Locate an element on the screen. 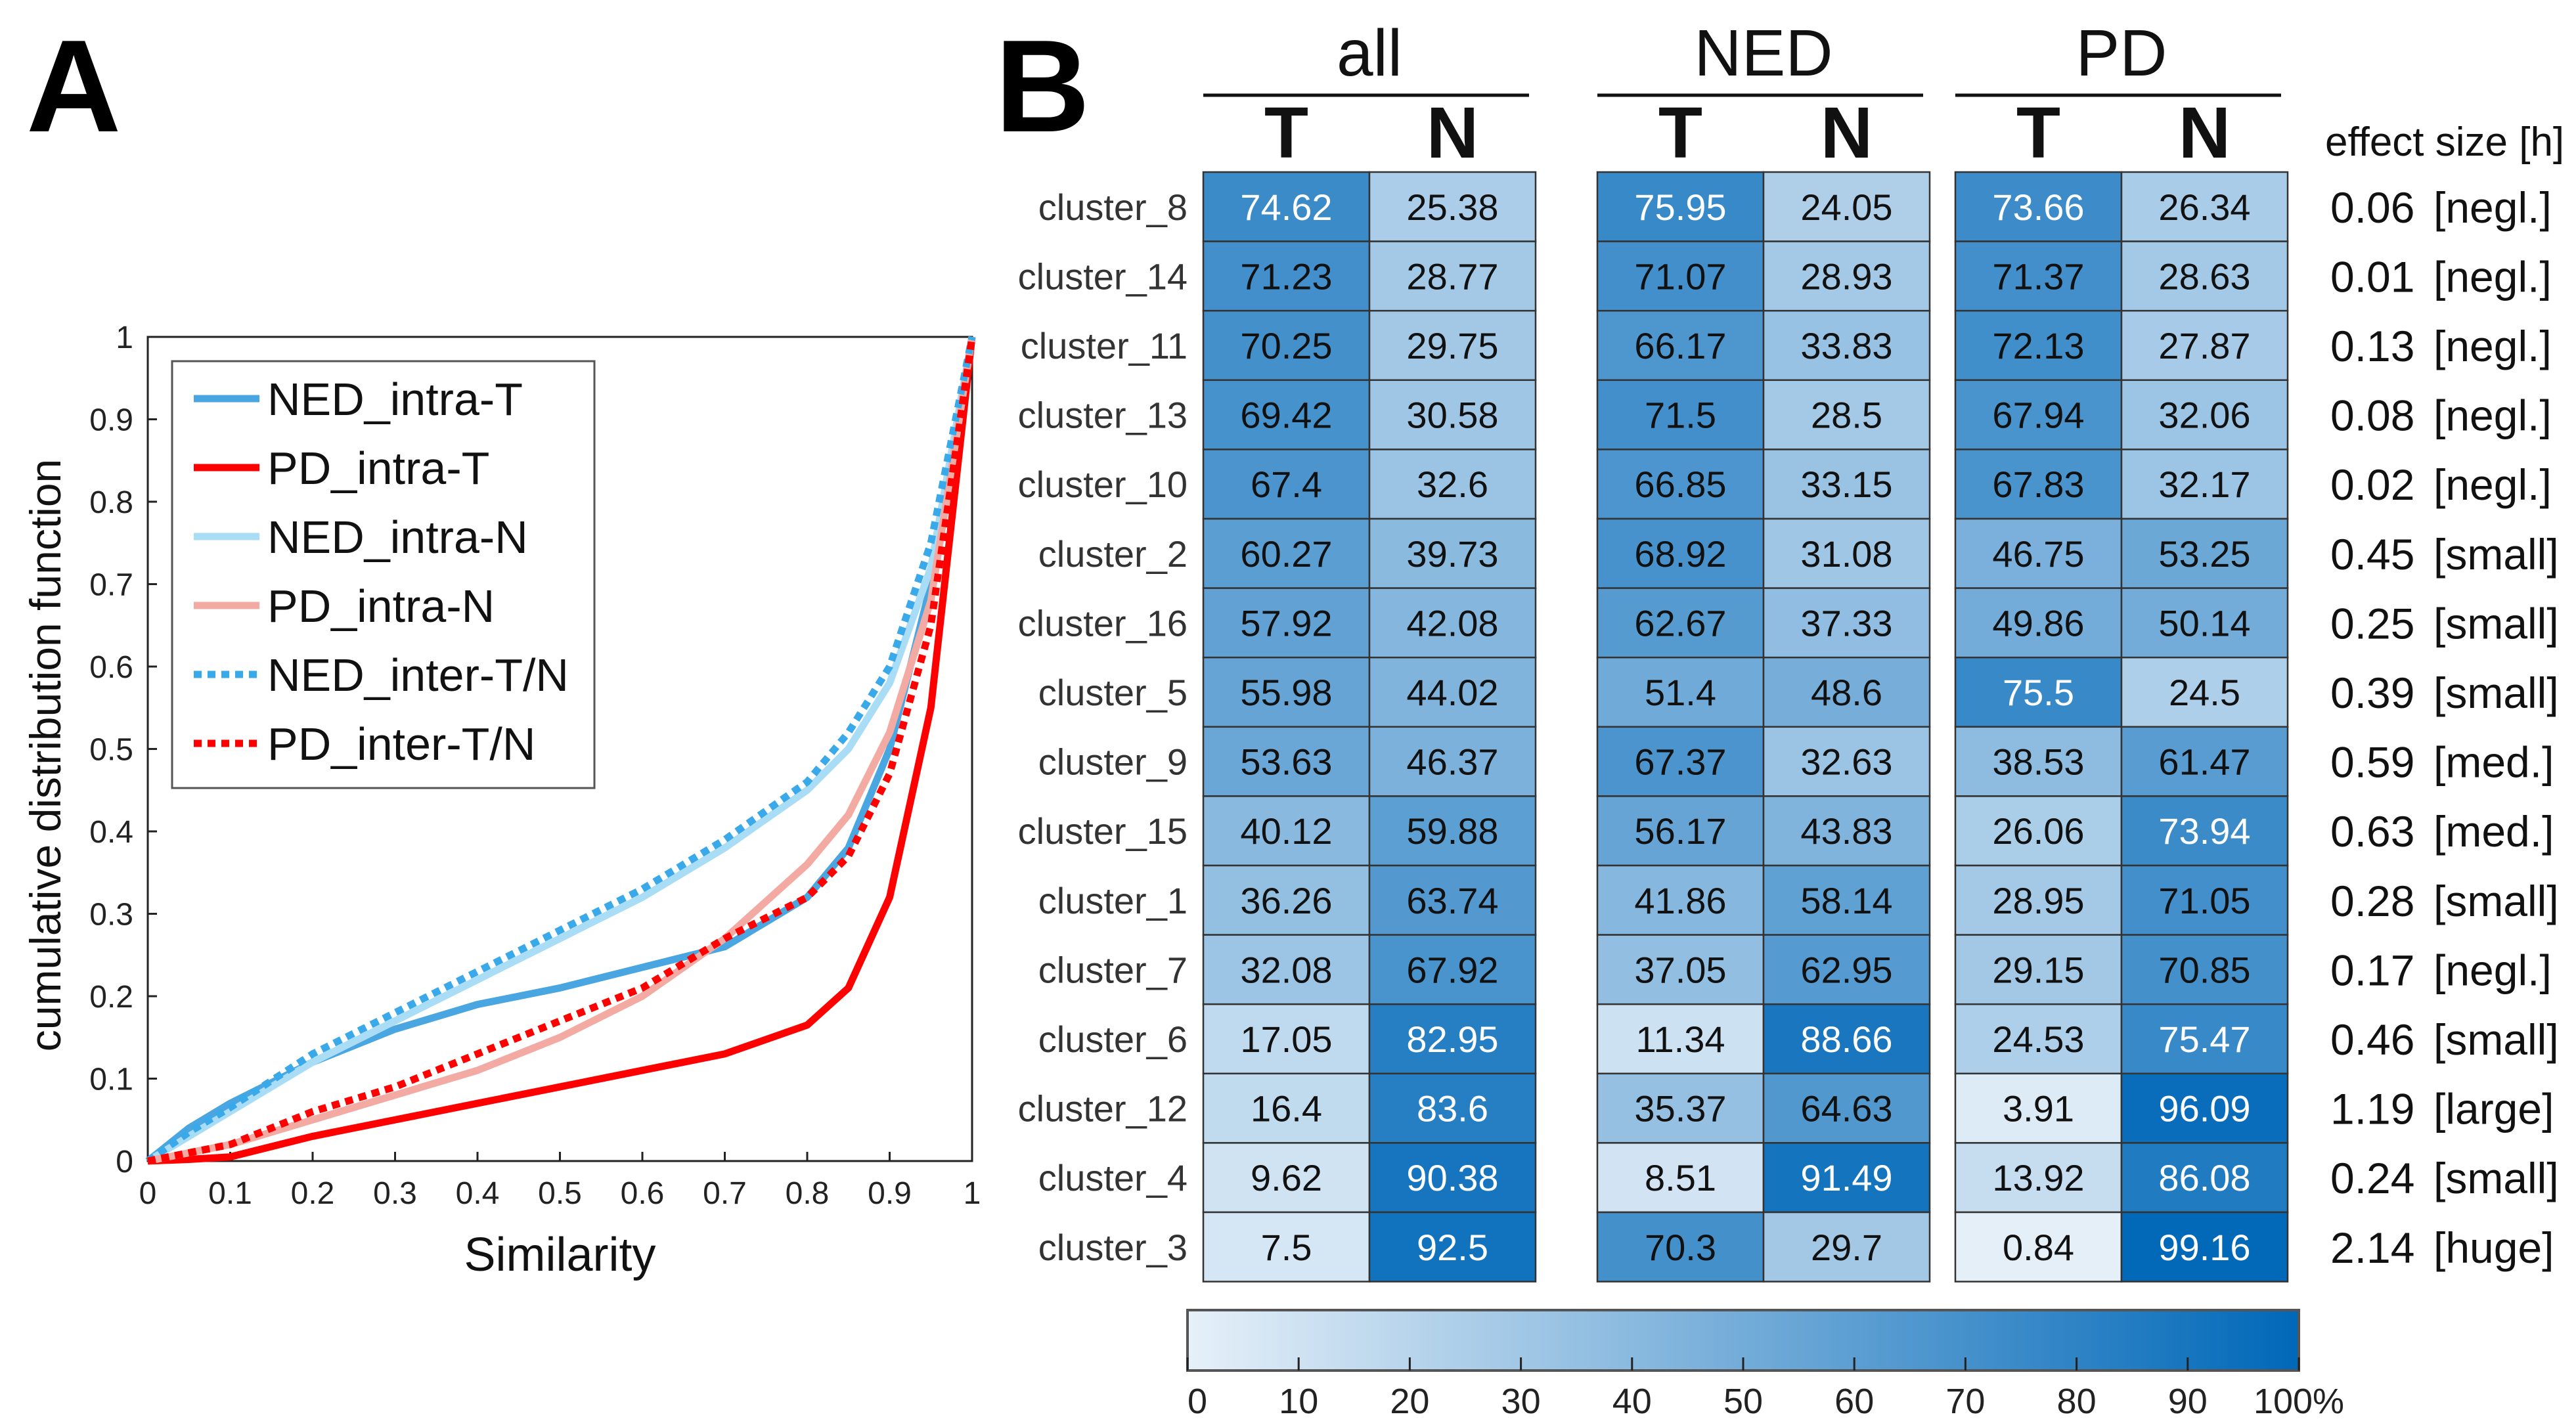 The width and height of the screenshot is (2576, 1427). cell-value: 32.06 is located at coordinates (2204, 415).